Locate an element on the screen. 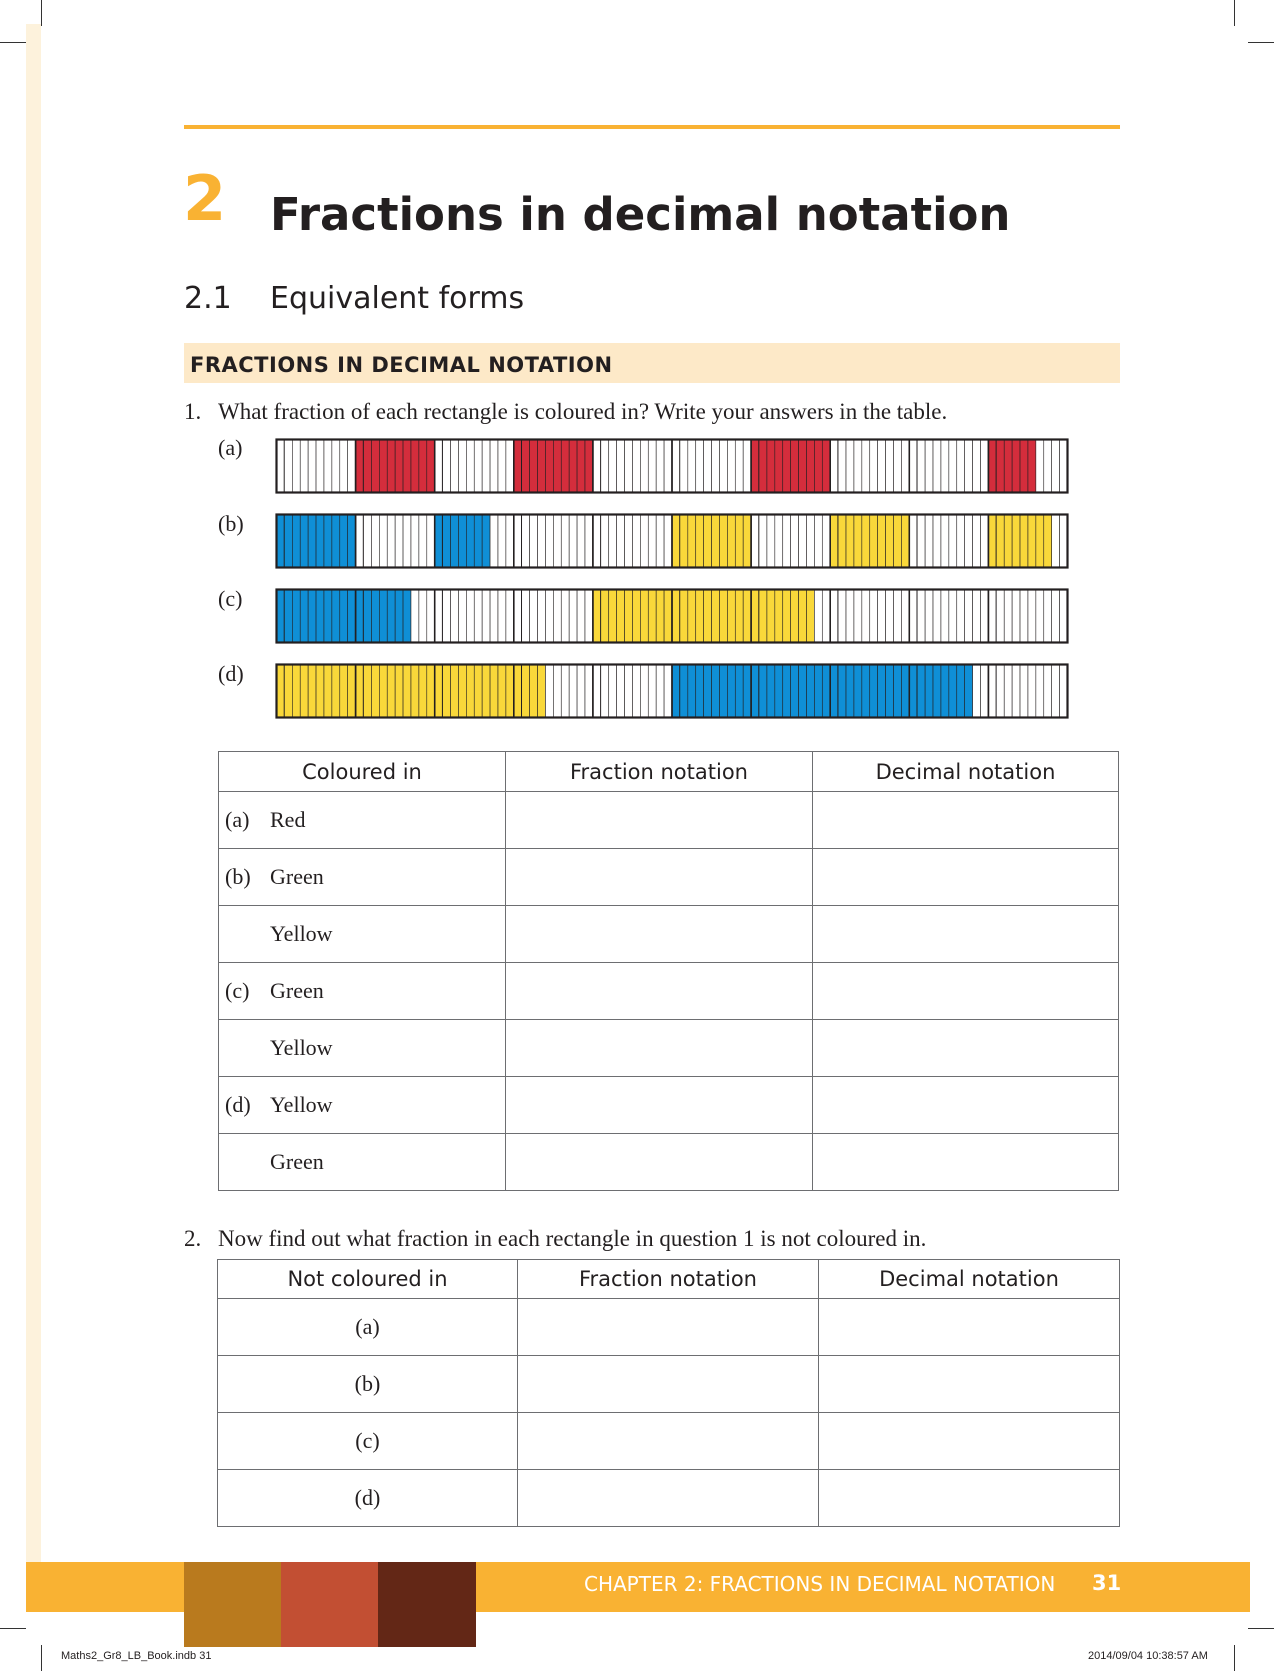  chapter-number: 2 is located at coordinates (205, 198).